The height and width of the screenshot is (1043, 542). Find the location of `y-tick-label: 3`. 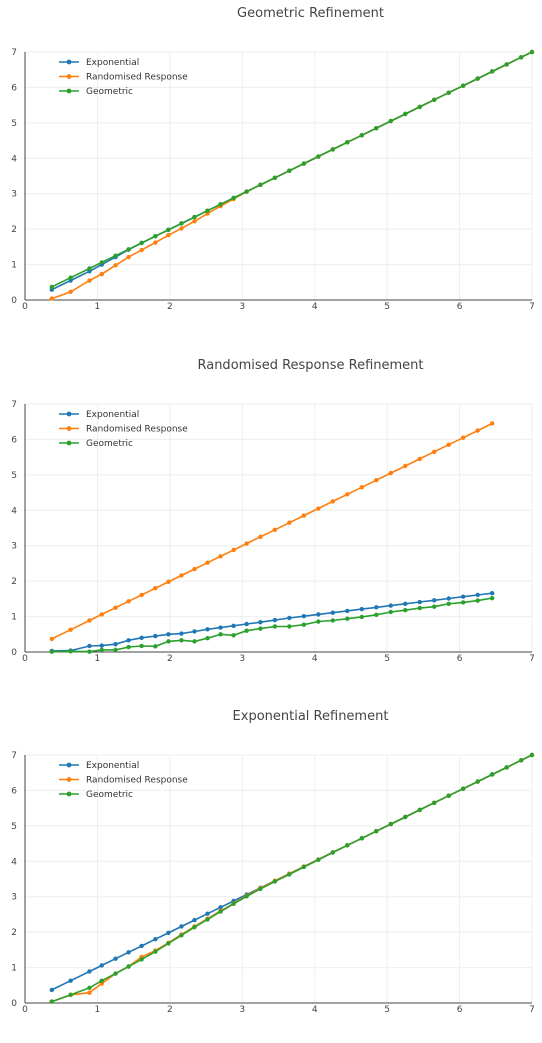

y-tick-label: 3 is located at coordinates (14, 547).